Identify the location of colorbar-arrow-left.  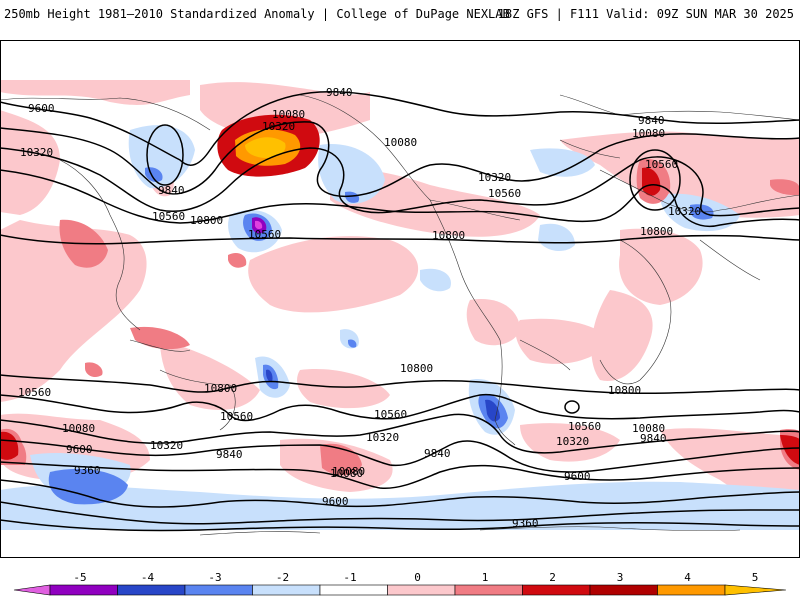
(32, 590).